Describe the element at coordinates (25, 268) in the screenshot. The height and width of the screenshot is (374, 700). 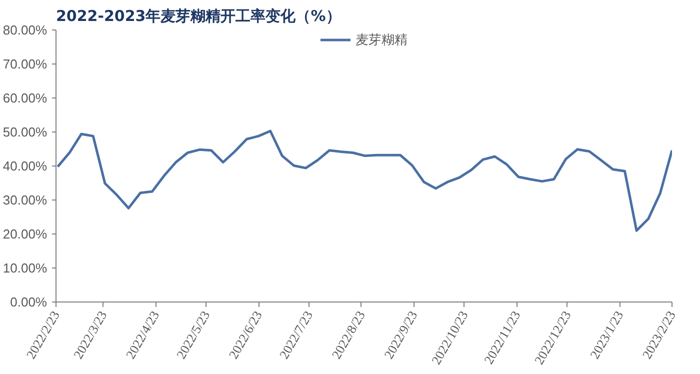
I see `y-tick-label: 10.00%` at that location.